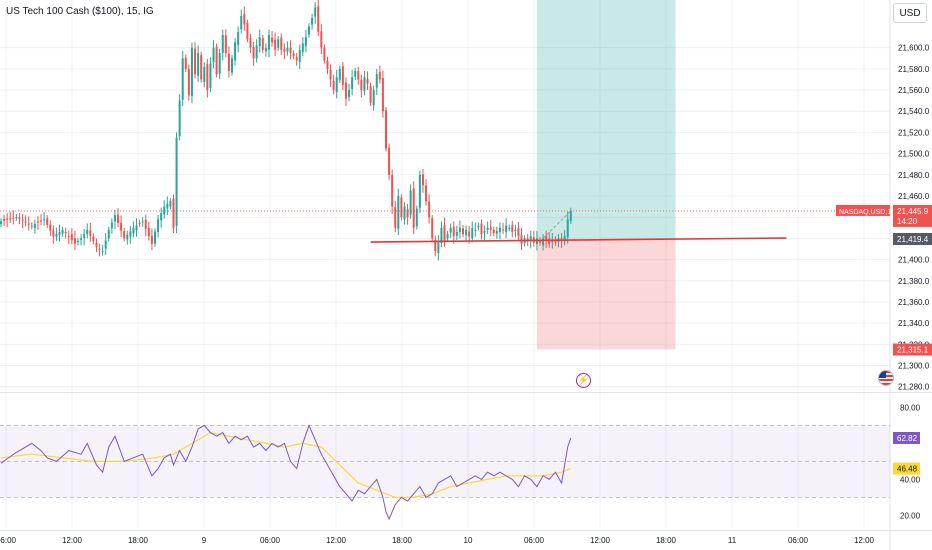 Image resolution: width=932 pixels, height=550 pixels. Describe the element at coordinates (910, 13) in the screenshot. I see `currency-button: USD` at that location.